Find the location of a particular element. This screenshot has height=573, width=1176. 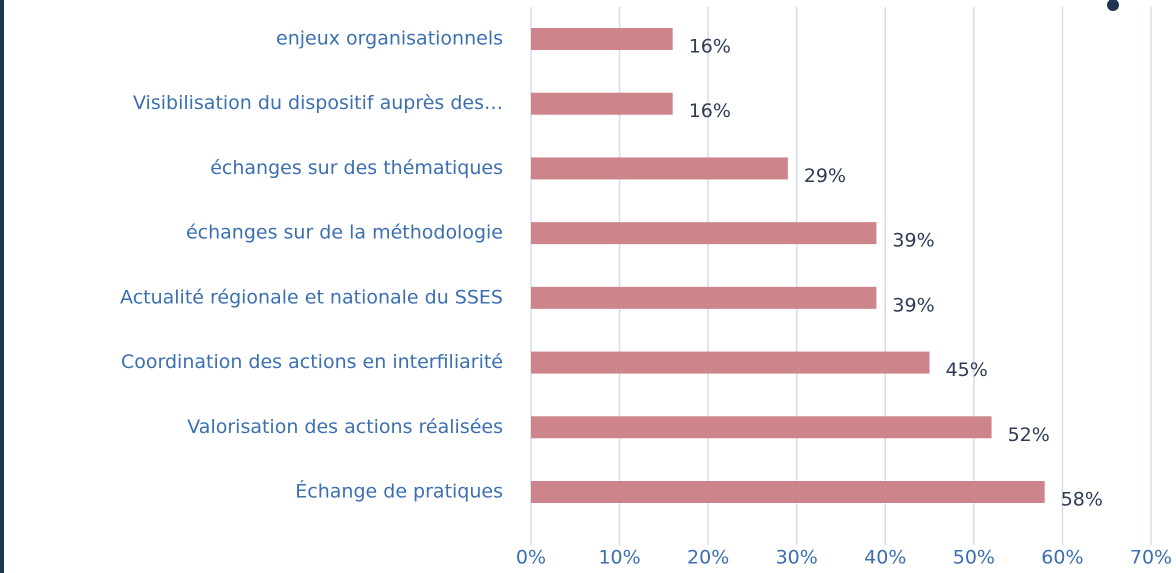

x-tick-label: 70% is located at coordinates (1151, 558).